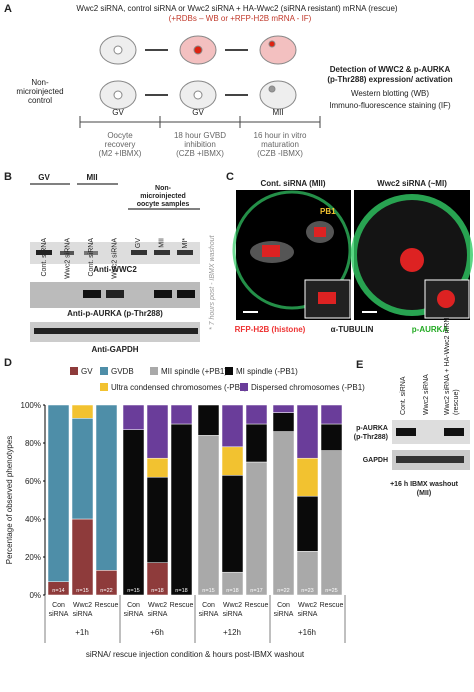  What do you see at coordinates (331, 591) in the screenshot?
I see `n-label: n=25` at bounding box center [331, 591].